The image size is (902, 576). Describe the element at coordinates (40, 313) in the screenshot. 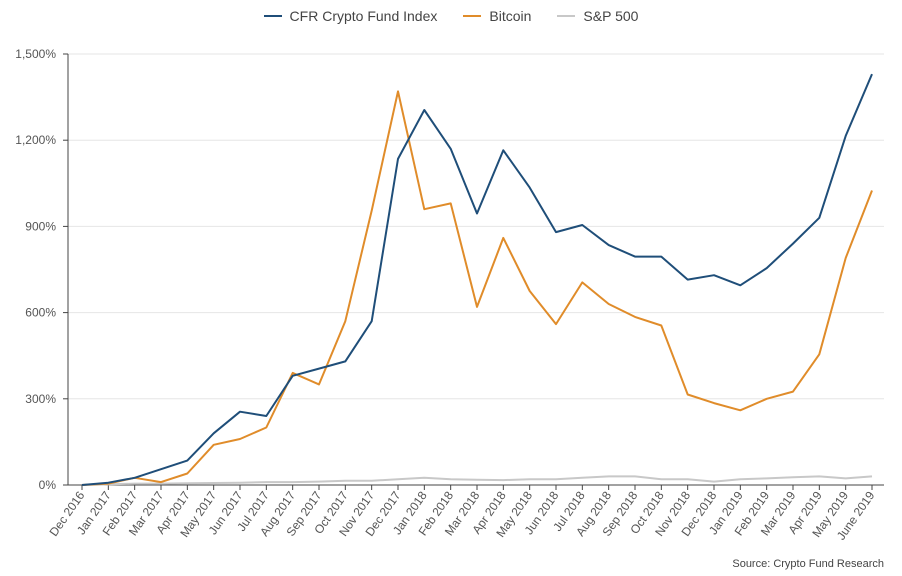

I see `y-tick-label: 600%` at that location.